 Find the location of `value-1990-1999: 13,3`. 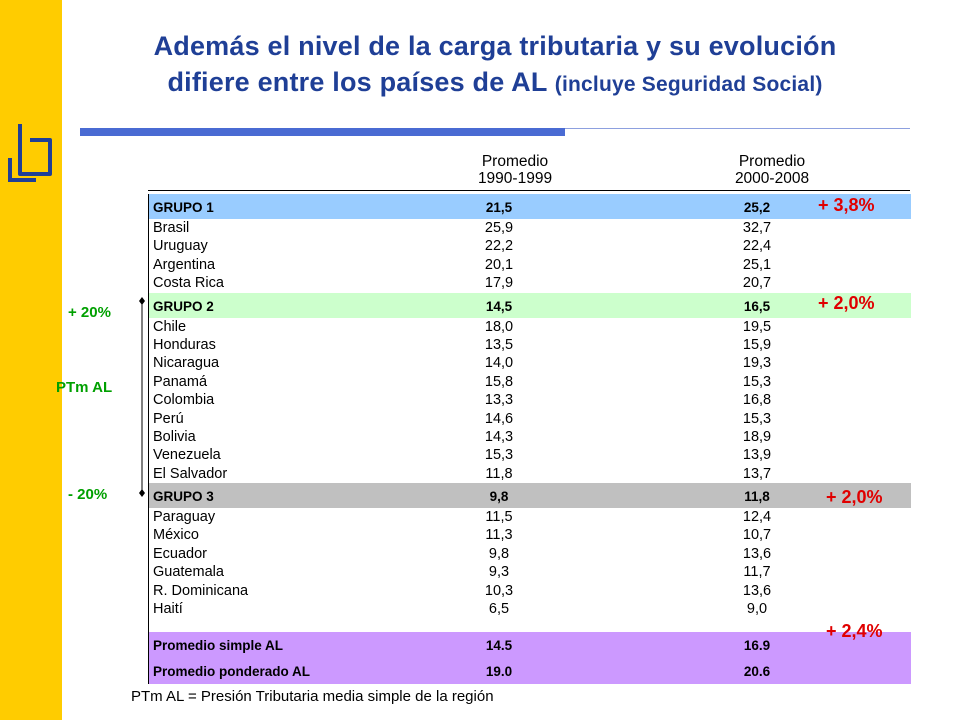

value-1990-1999: 13,3 is located at coordinates (499, 400).